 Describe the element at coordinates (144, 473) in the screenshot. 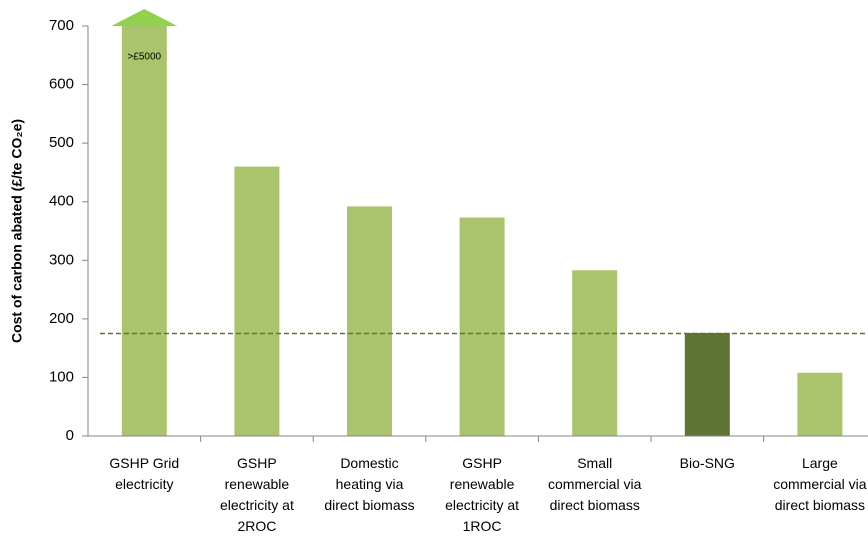

I see `x-tick-label: GSHP Grid electricity` at that location.